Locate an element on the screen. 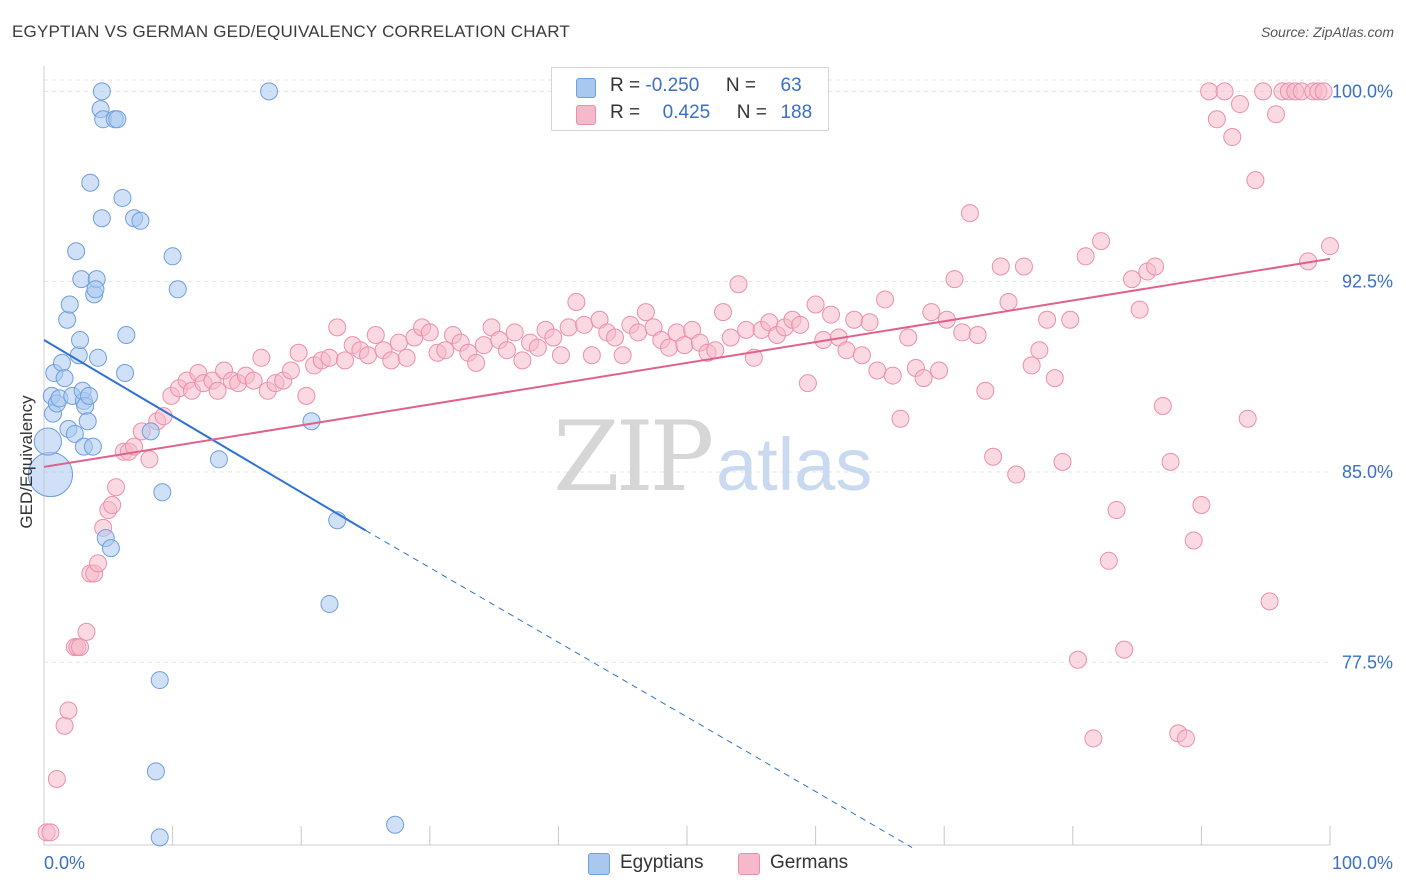 This screenshot has height=892, width=1406. y-axis-tick-labels: 77.5% 85.0% 92.5% 100.0% is located at coordinates (1362, 376).